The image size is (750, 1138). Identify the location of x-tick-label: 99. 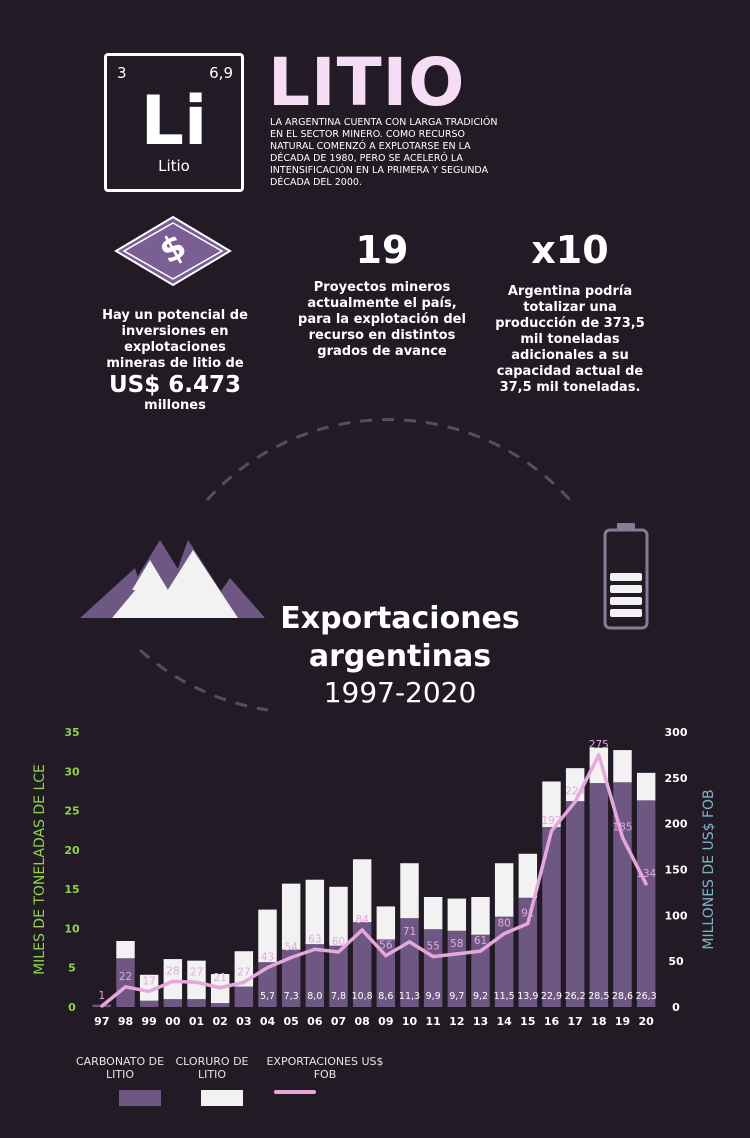
(149, 1021).